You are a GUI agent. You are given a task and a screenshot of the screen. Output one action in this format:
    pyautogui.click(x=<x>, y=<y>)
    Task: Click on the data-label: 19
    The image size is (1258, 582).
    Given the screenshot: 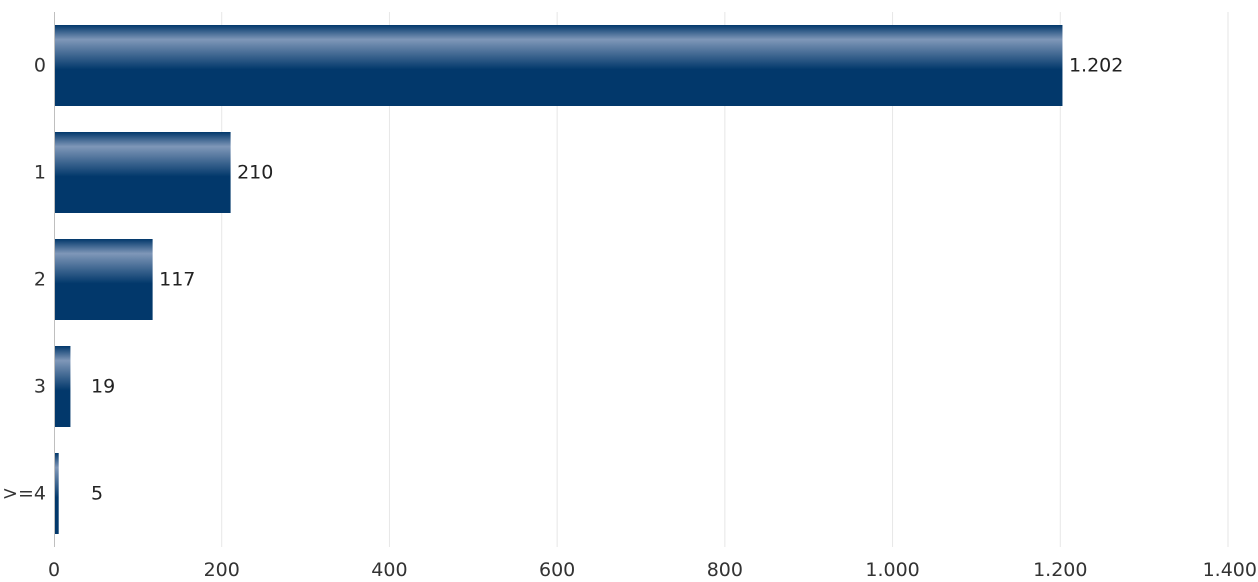 What is the action you would take?
    pyautogui.click(x=103, y=387)
    